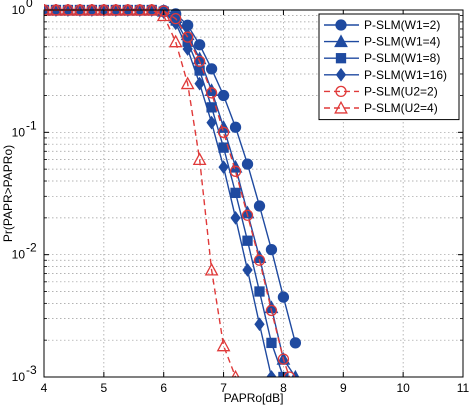 The height and width of the screenshot is (409, 474). What do you see at coordinates (31, 248) in the screenshot?
I see `y-tick-exponent: -2` at bounding box center [31, 248].